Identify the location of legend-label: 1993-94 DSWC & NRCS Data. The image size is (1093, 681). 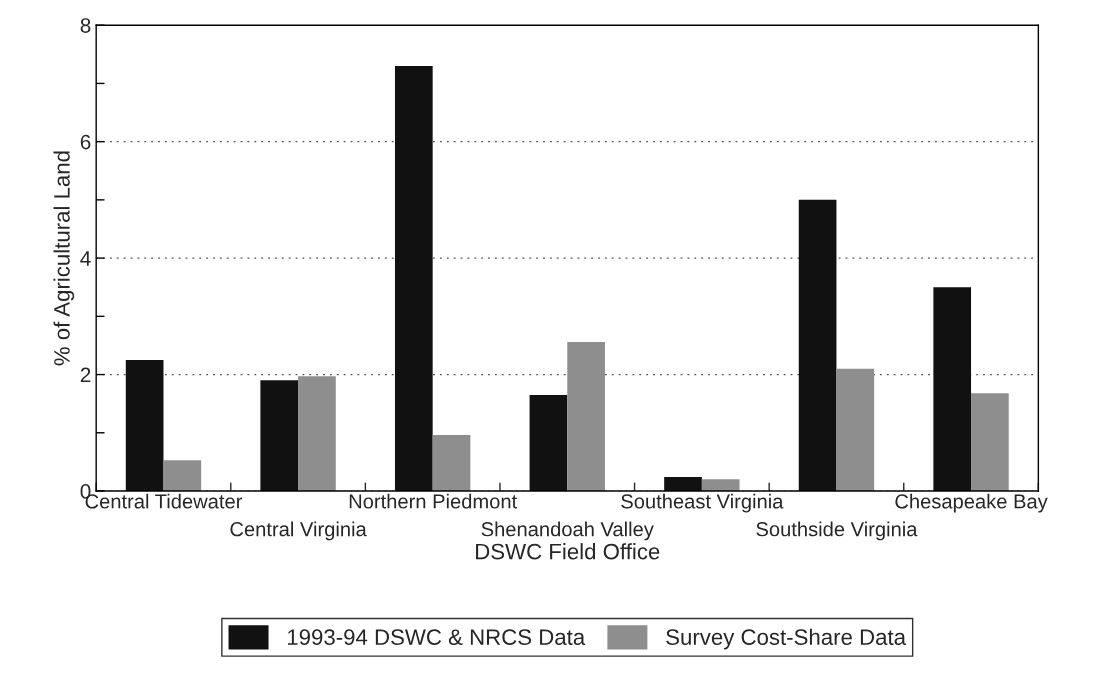
(437, 637).